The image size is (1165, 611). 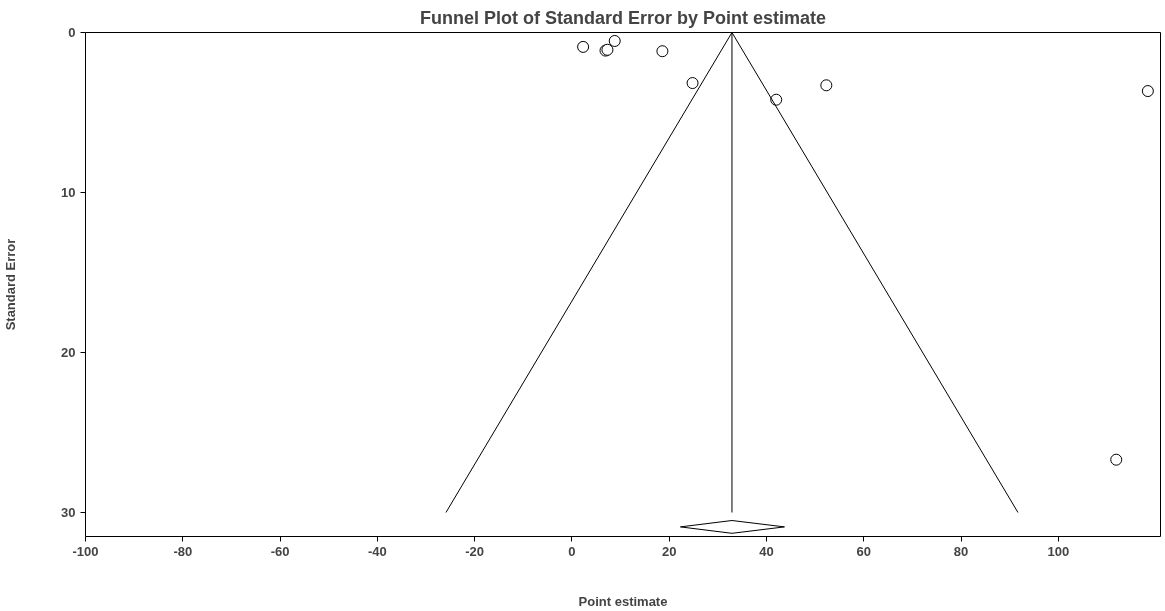 I want to click on x-tick-label: -60, so click(x=280, y=551).